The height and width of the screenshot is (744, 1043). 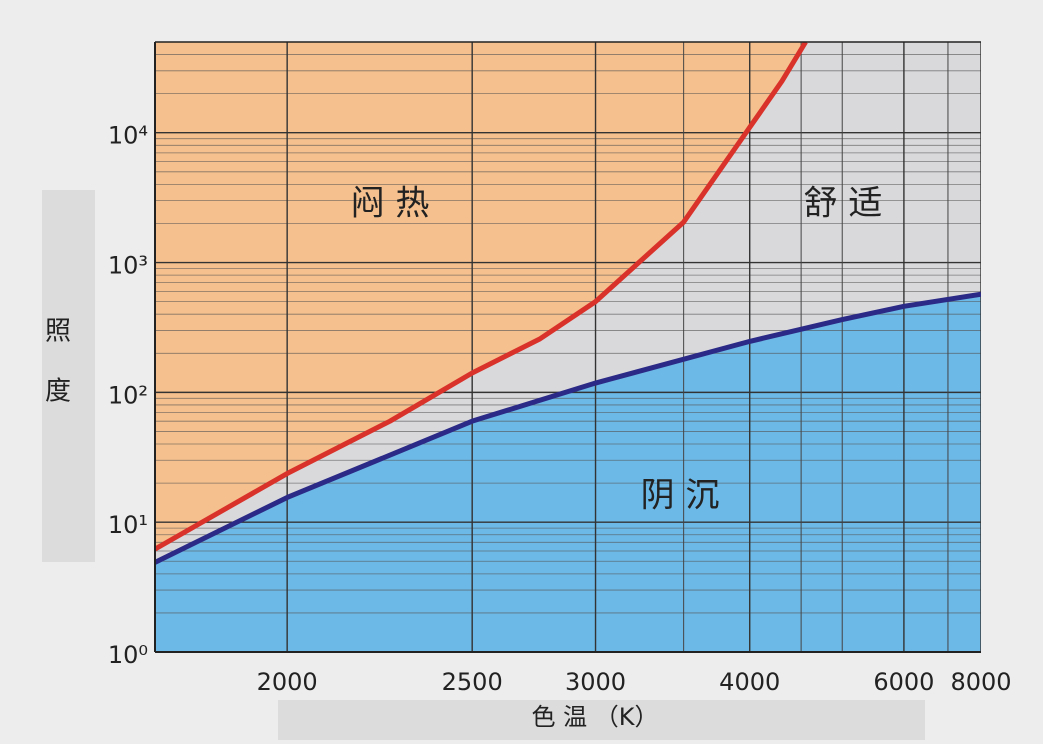 What do you see at coordinates (128, 136) in the screenshot?
I see `y-tick-label: 10⁴` at bounding box center [128, 136].